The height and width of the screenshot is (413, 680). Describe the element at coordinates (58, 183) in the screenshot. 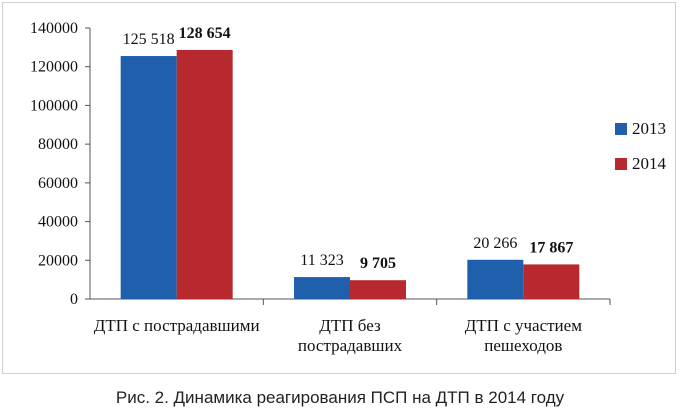

I see `y-tick-label: 60000` at that location.